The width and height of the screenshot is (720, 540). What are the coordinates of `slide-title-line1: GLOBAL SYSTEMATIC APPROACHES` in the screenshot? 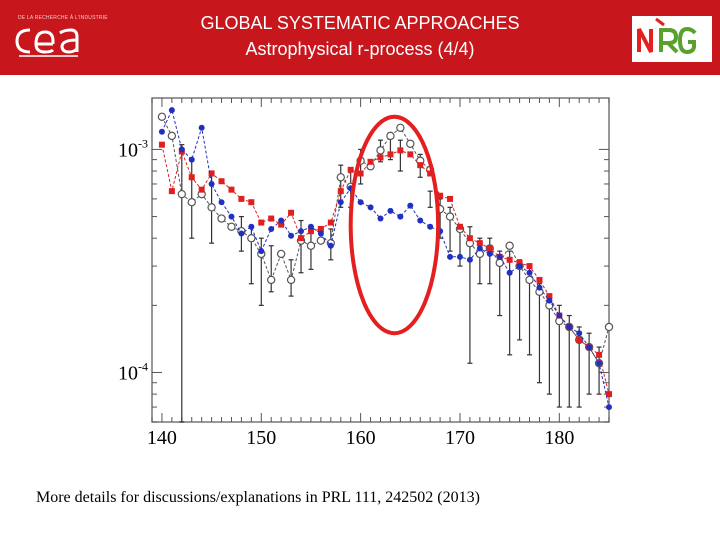 It's located at (360, 23).